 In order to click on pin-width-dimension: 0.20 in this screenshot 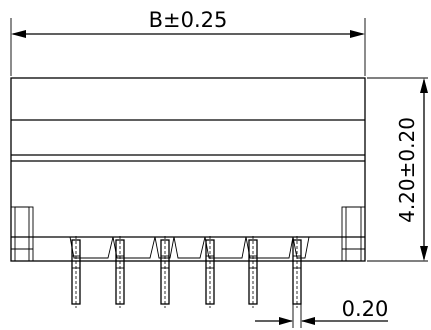, I will do `click(321, 312)`.